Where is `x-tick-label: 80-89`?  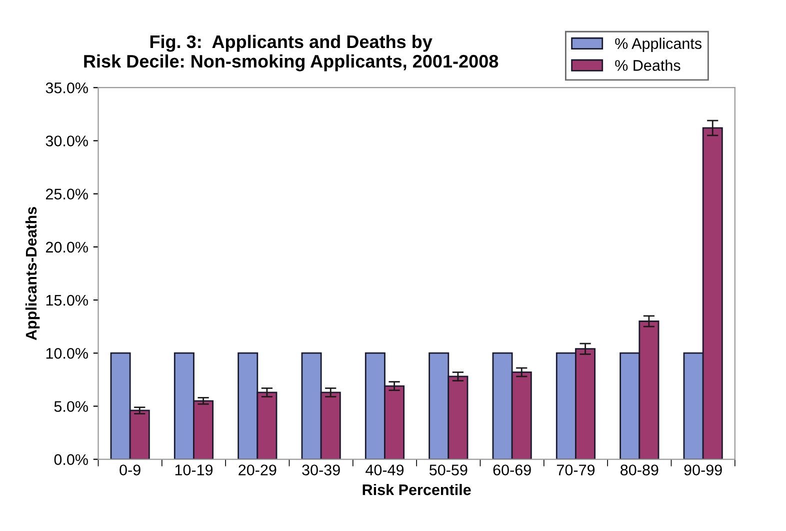
x-tick-label: 80-89 is located at coordinates (639, 470).